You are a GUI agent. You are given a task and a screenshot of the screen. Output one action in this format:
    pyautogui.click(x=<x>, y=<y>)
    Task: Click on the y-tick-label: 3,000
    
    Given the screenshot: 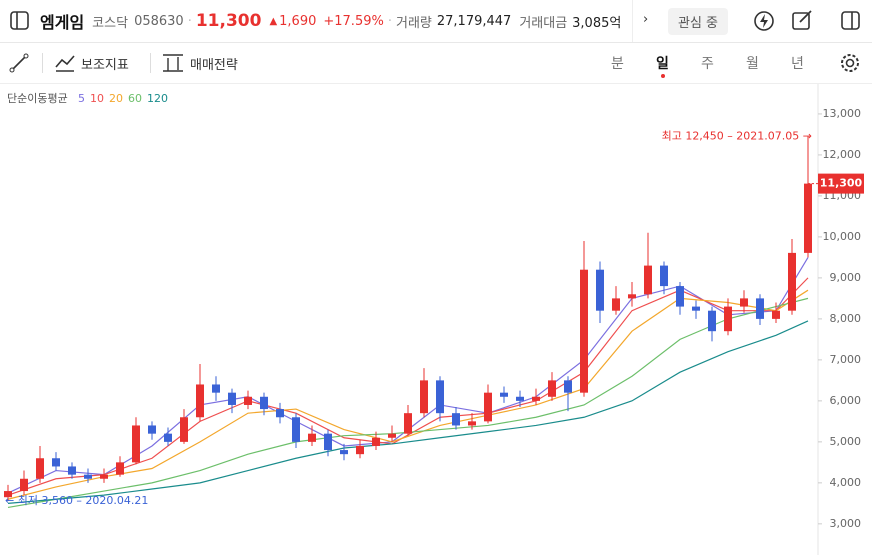 What is the action you would take?
    pyautogui.click(x=846, y=523)
    